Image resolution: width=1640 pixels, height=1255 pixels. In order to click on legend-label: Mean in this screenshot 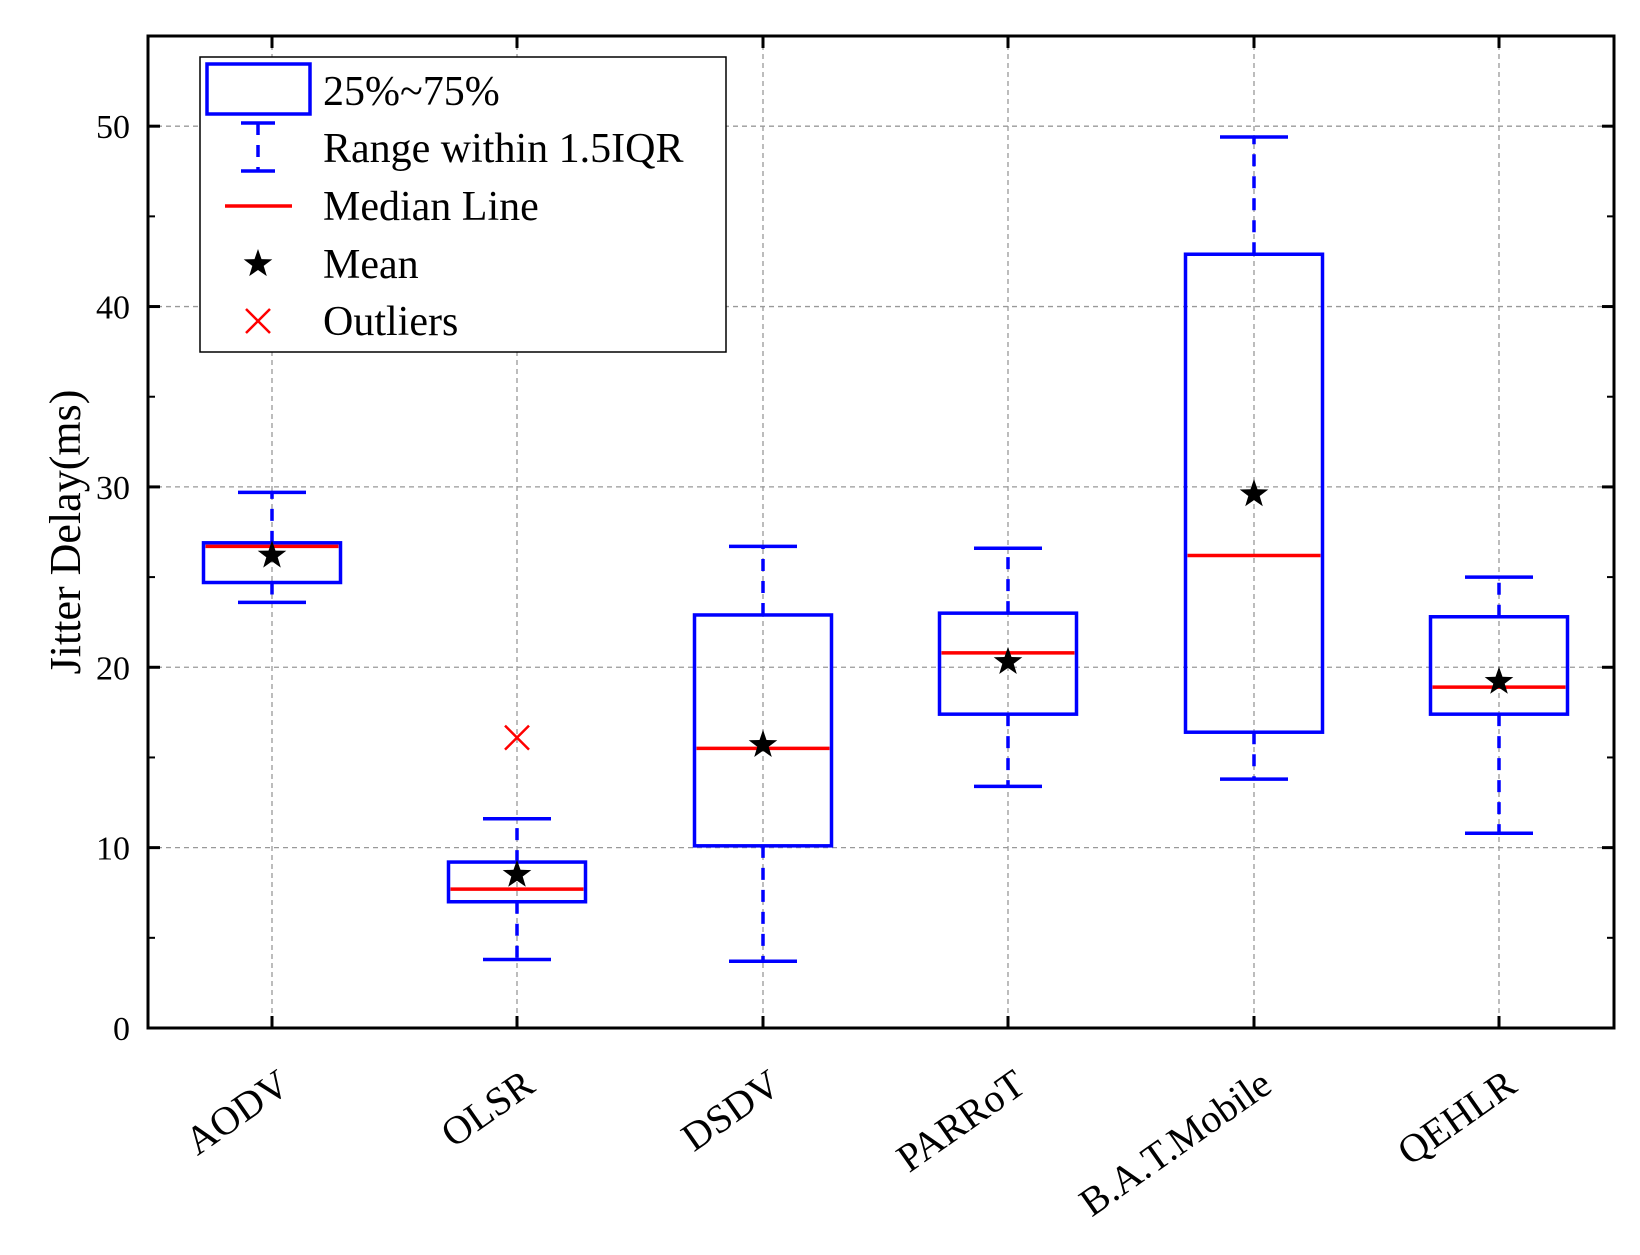, I will do `click(371, 265)`.